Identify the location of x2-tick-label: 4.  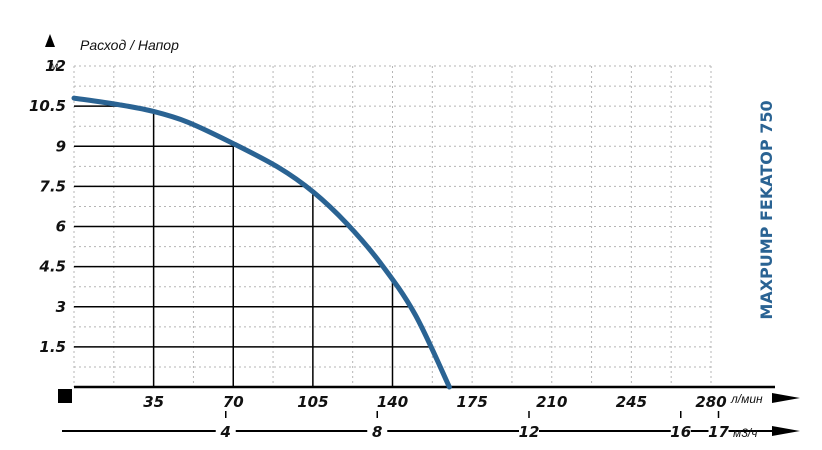
(225, 432).